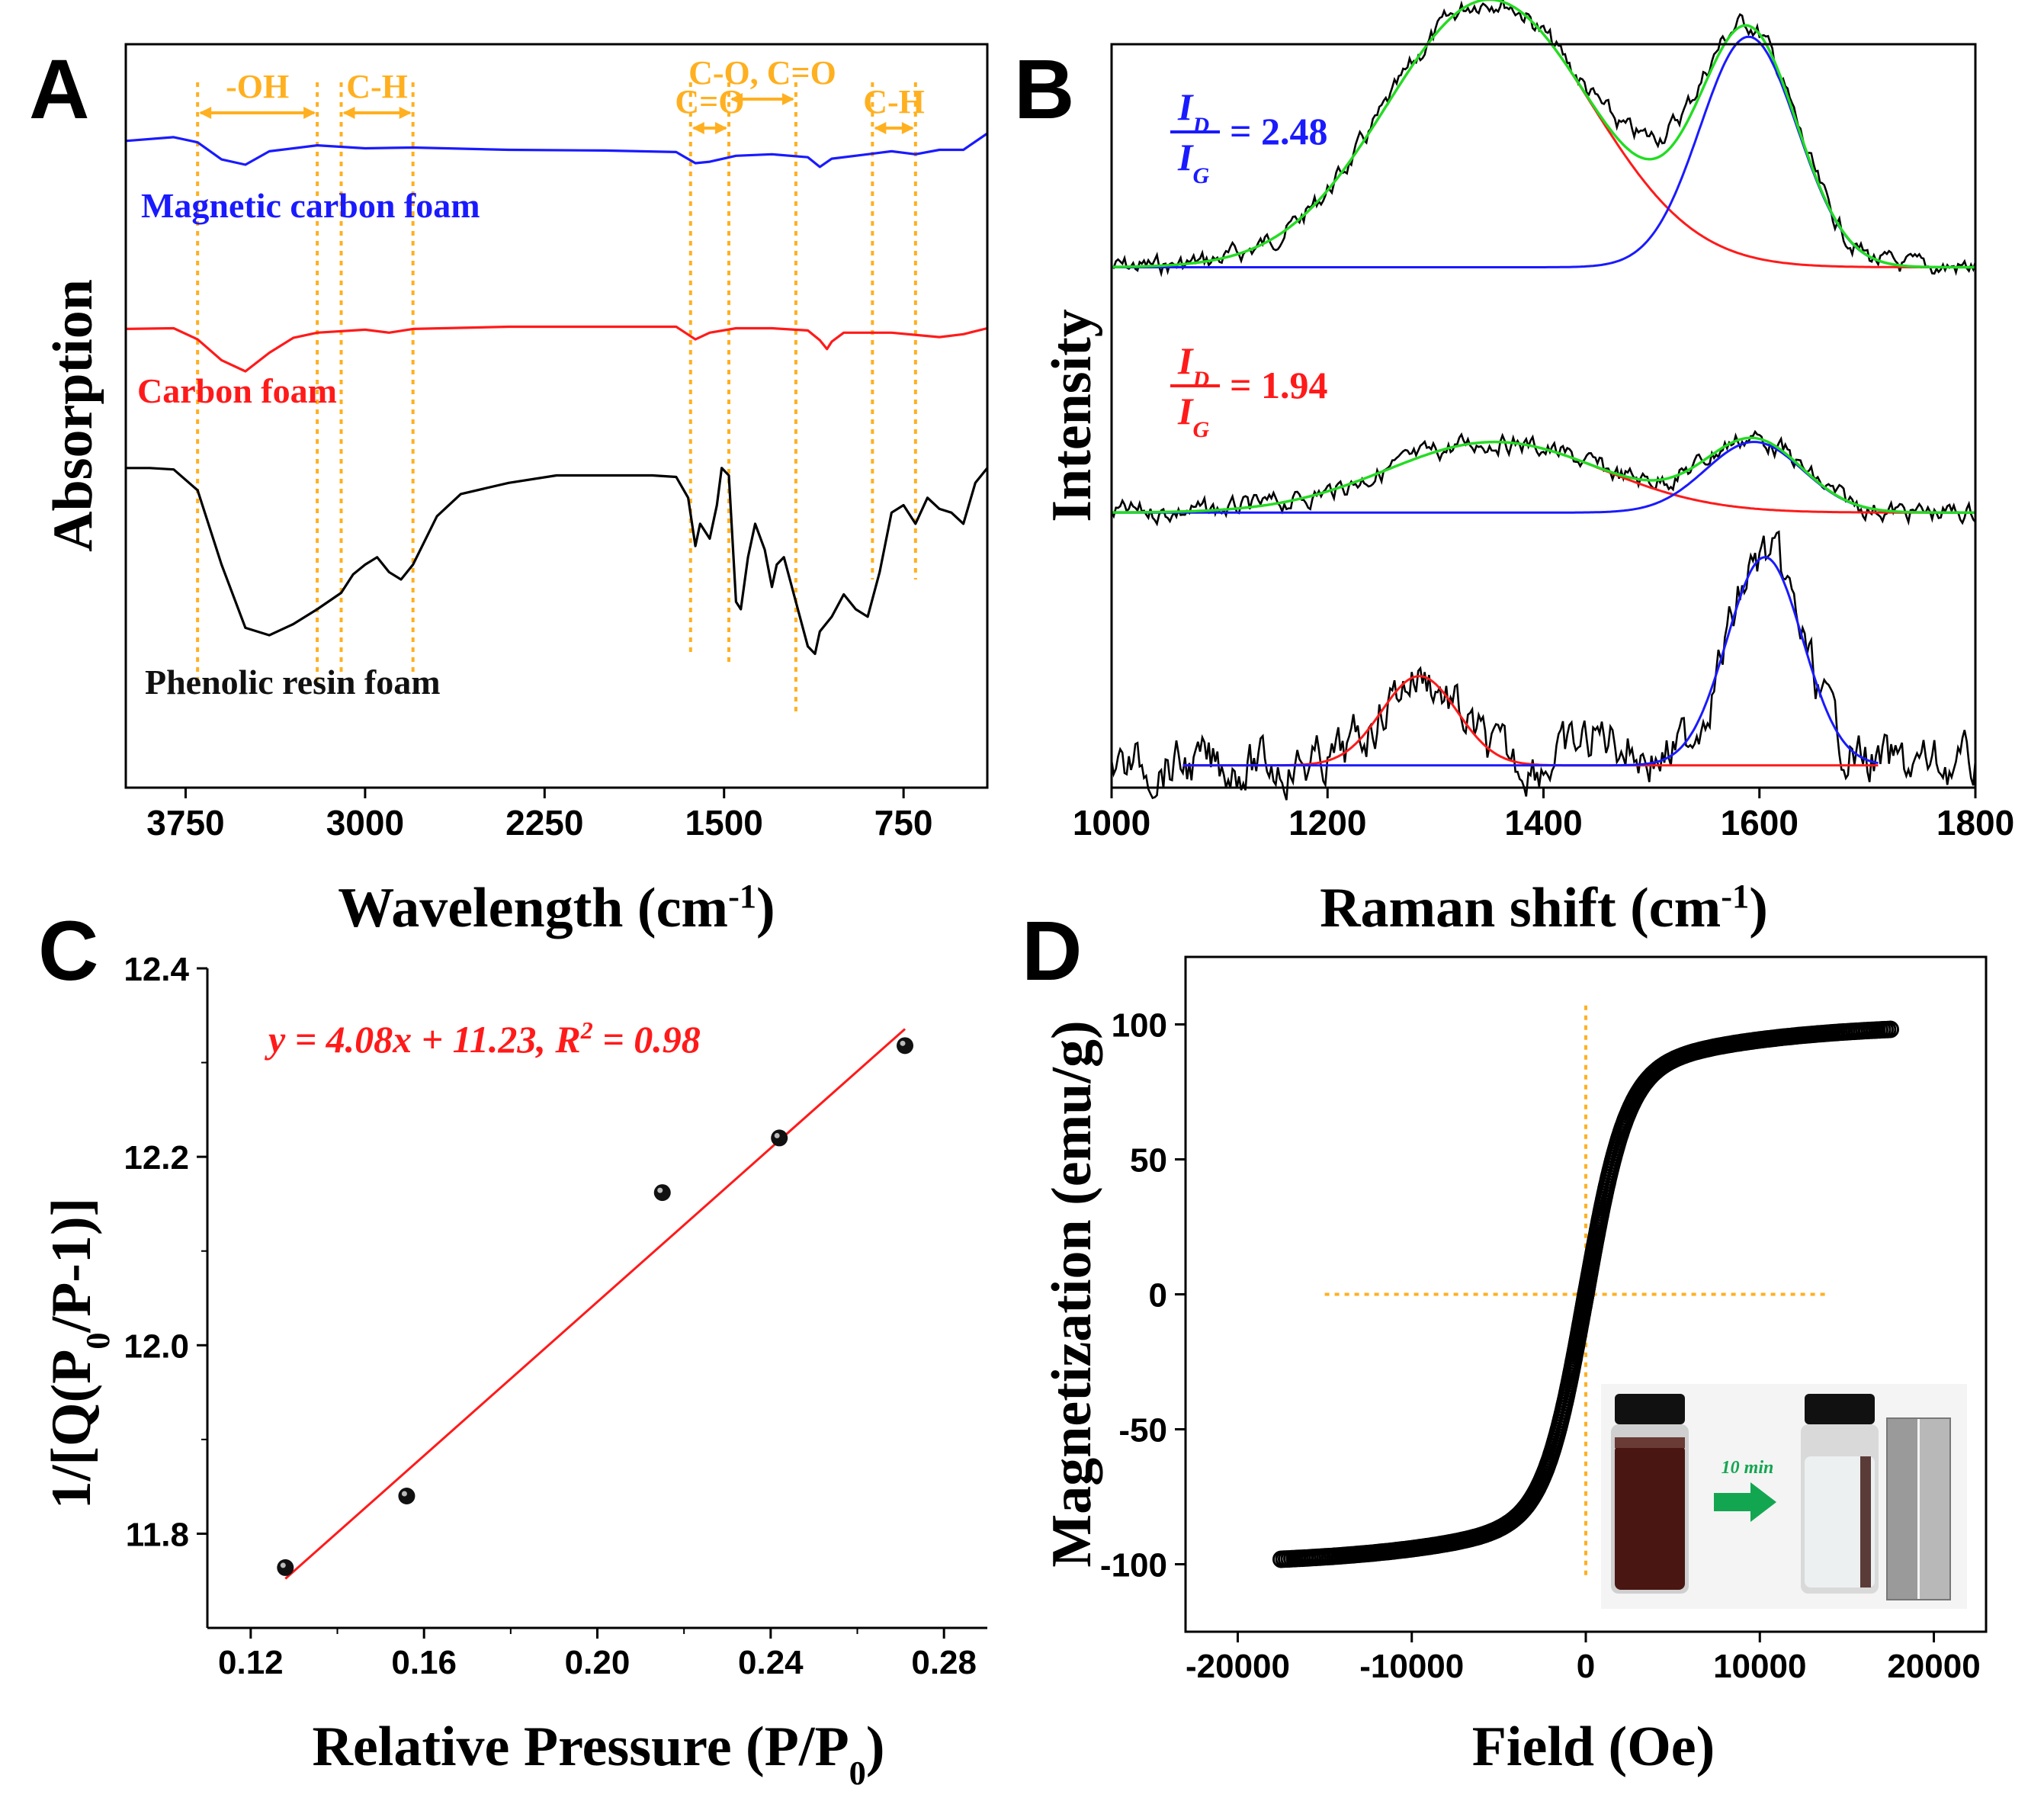 This screenshot has height=1801, width=2044. What do you see at coordinates (365, 823) in the screenshot?
I see `a-x-tick-label: 3000` at bounding box center [365, 823].